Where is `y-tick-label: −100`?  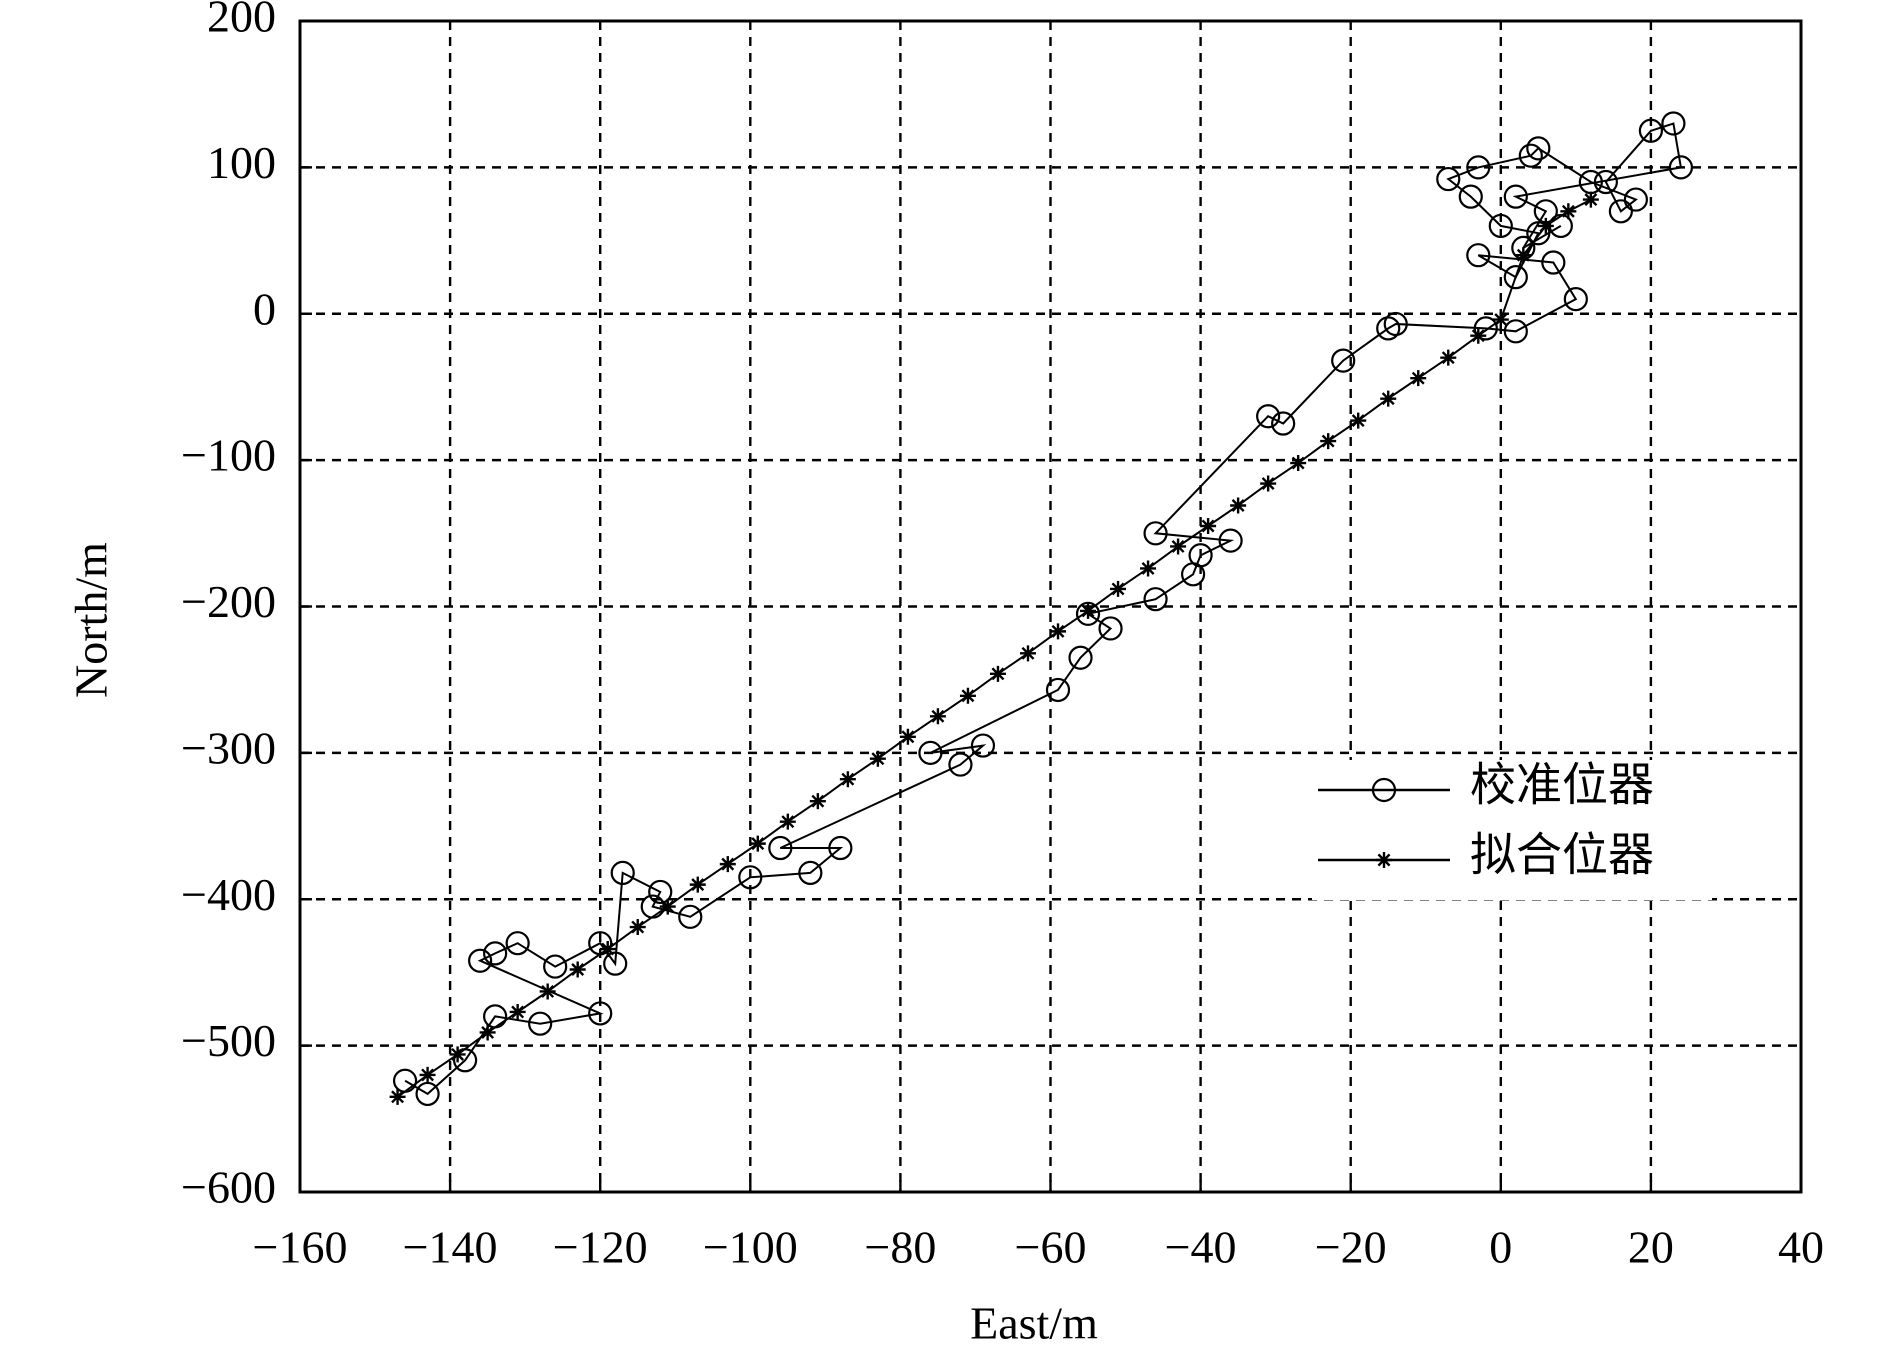 y-tick-label: −100 is located at coordinates (228, 455).